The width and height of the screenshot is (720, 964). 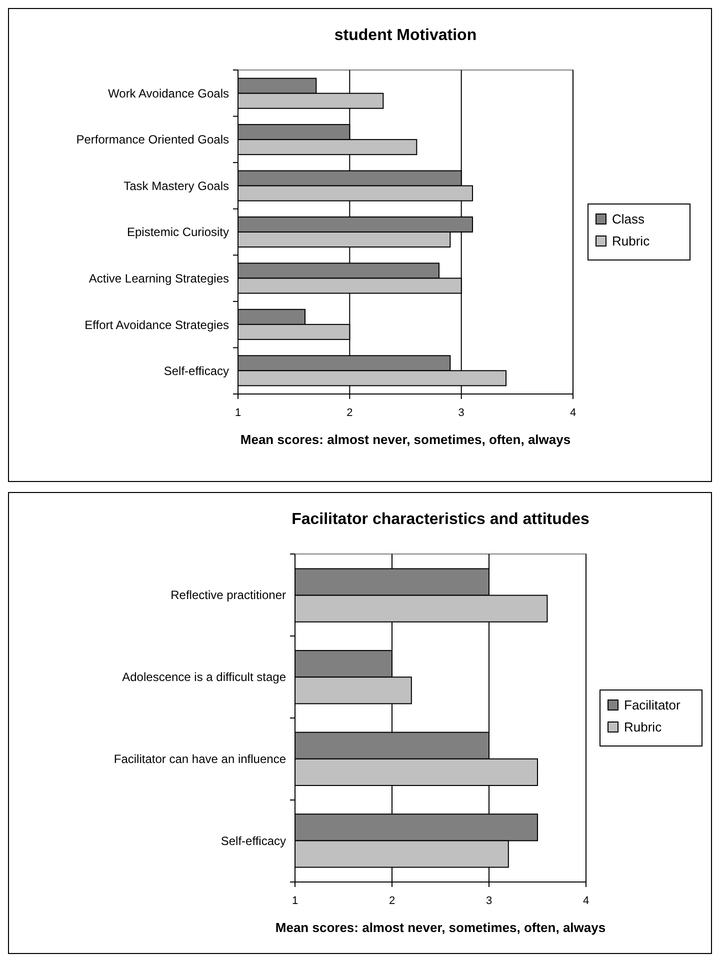 I want to click on y-tick-label: Active Learning Strategies, so click(x=158, y=278).